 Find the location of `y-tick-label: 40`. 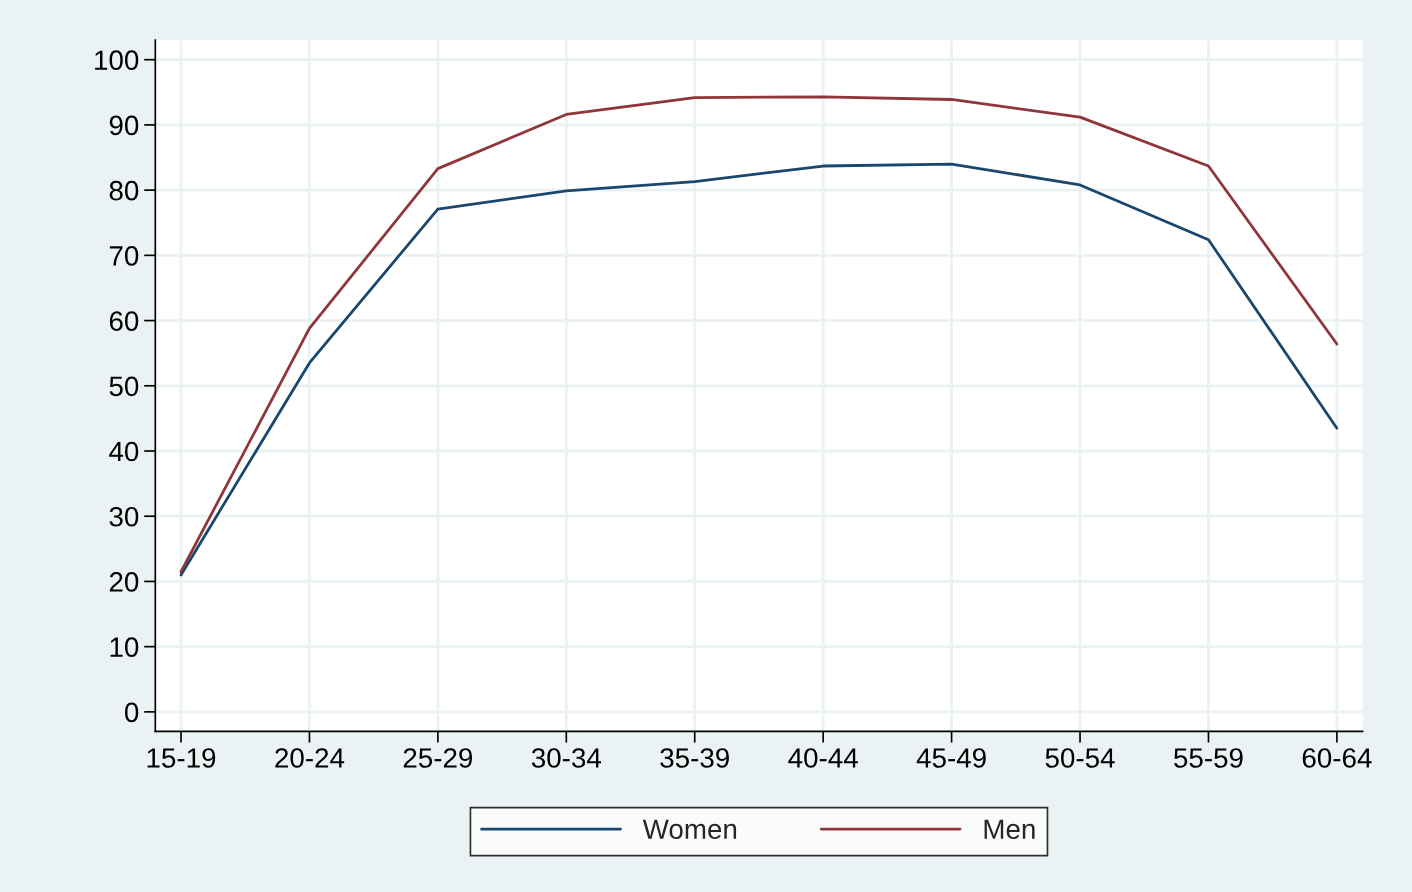

y-tick-label: 40 is located at coordinates (124, 451).